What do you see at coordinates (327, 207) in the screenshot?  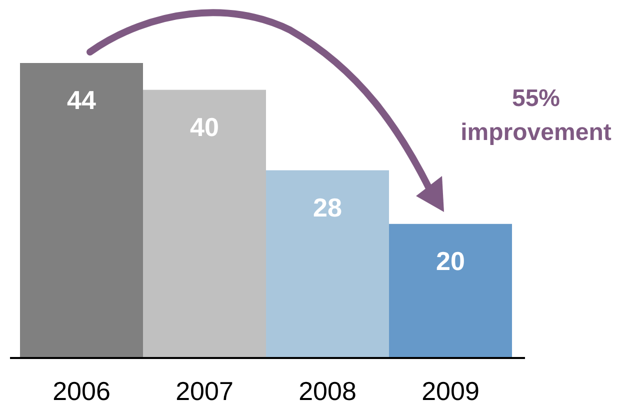 I see `data-label: 28` at bounding box center [327, 207].